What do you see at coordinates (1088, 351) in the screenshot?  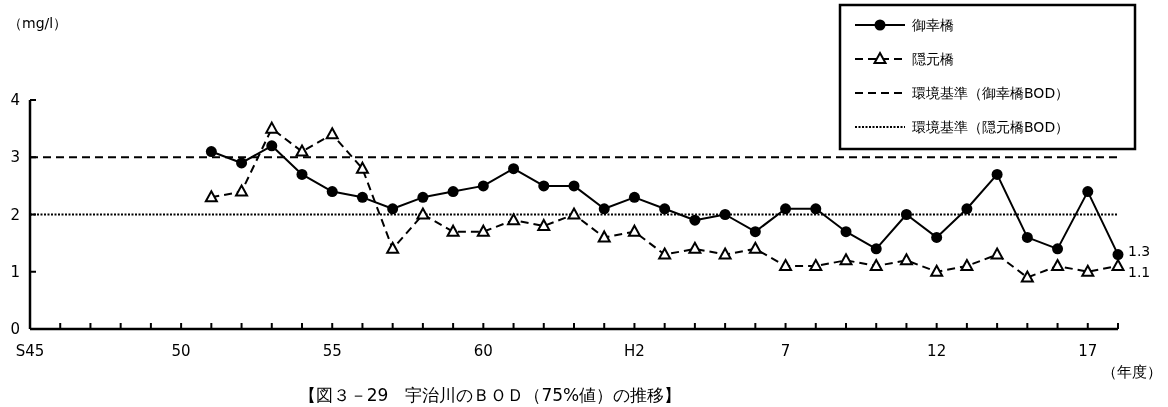 I see `x-tick-label: 17` at bounding box center [1088, 351].